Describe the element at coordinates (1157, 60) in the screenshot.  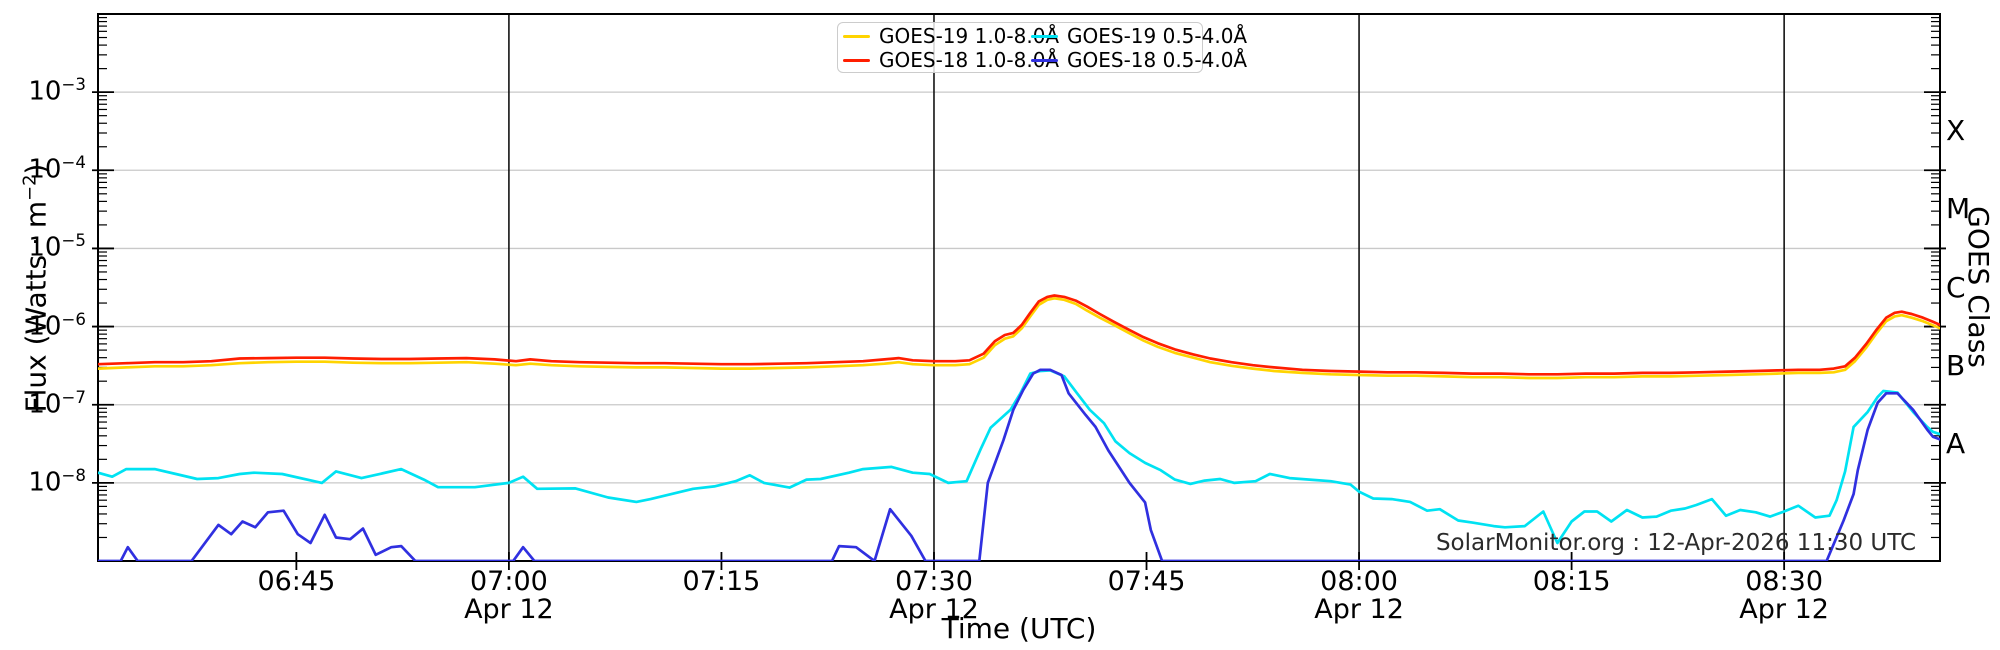
I see `legend-label: GOES-18 0.5-4.0Å` at that location.